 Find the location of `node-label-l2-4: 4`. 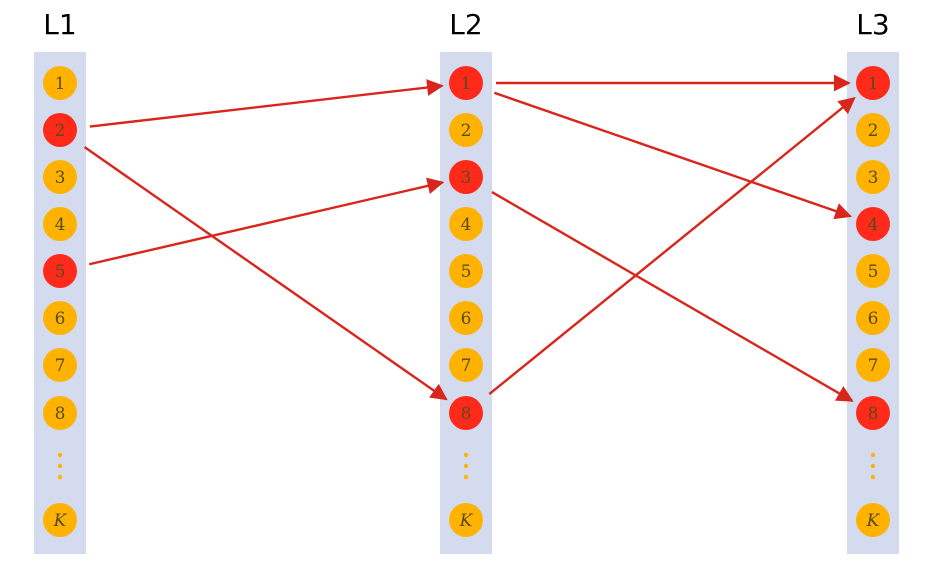

node-label-l2-4: 4 is located at coordinates (466, 225).